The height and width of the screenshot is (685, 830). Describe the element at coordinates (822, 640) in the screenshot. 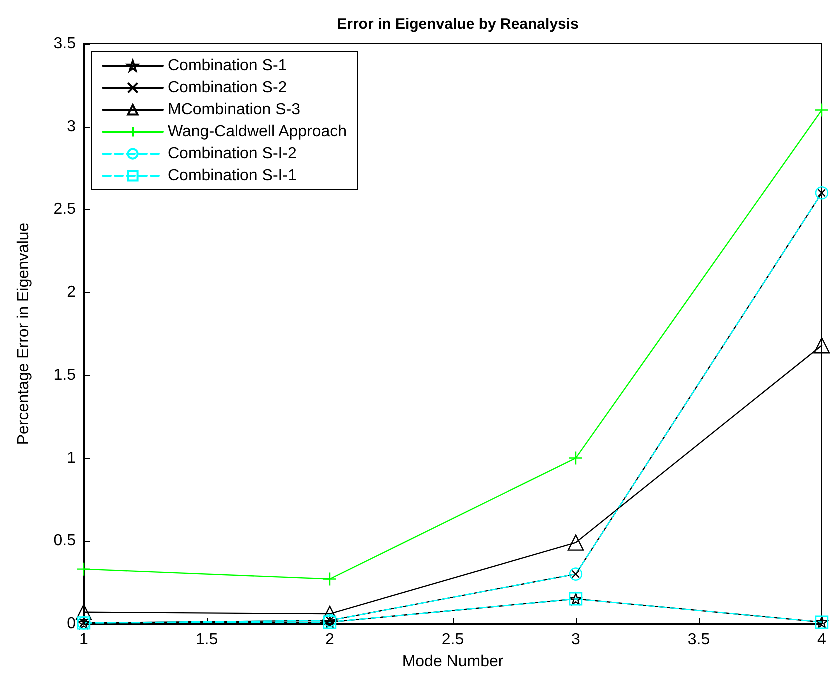

I see `x-tick-label: 4` at that location.